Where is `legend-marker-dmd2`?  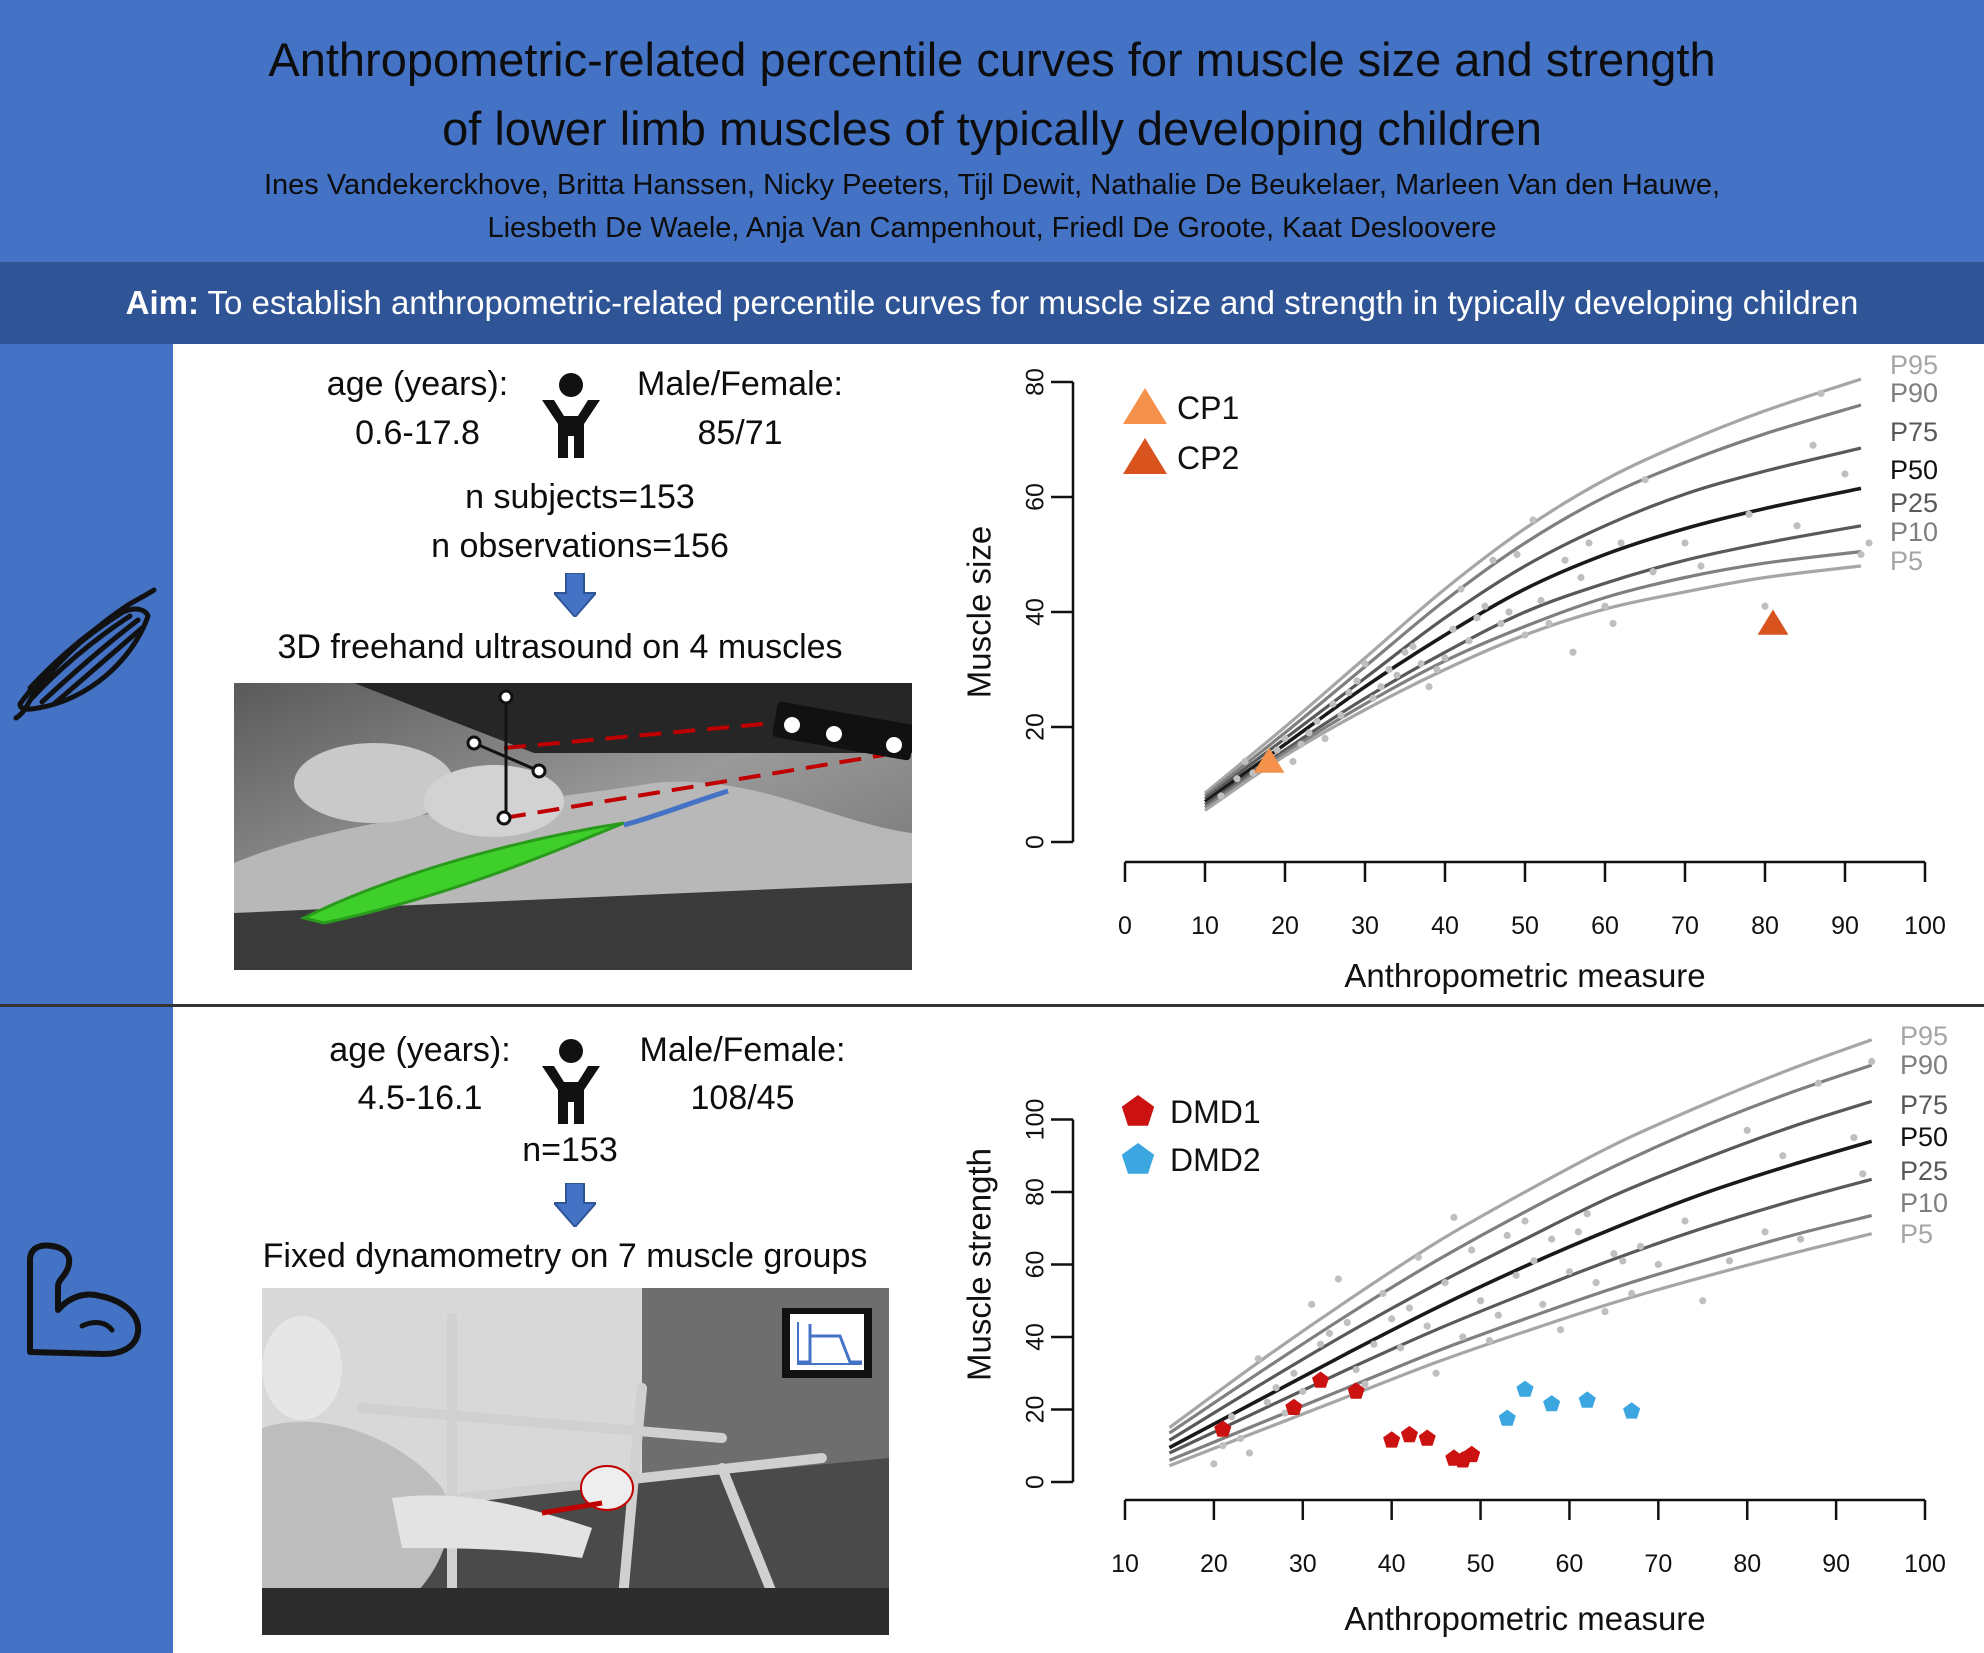
legend-marker-dmd2 is located at coordinates (1138, 1158).